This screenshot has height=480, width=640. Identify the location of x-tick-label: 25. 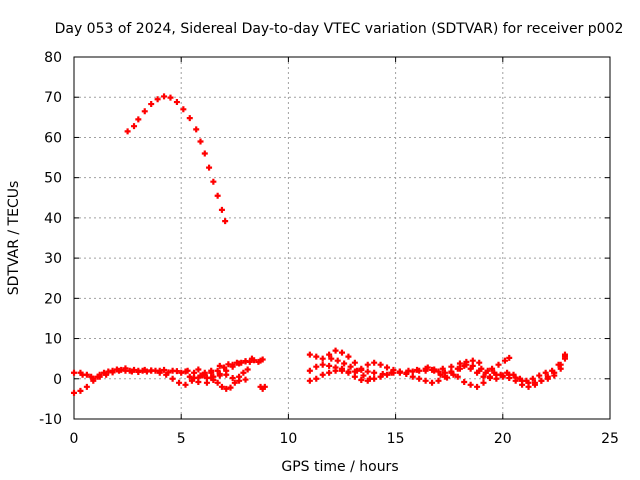
(610, 439).